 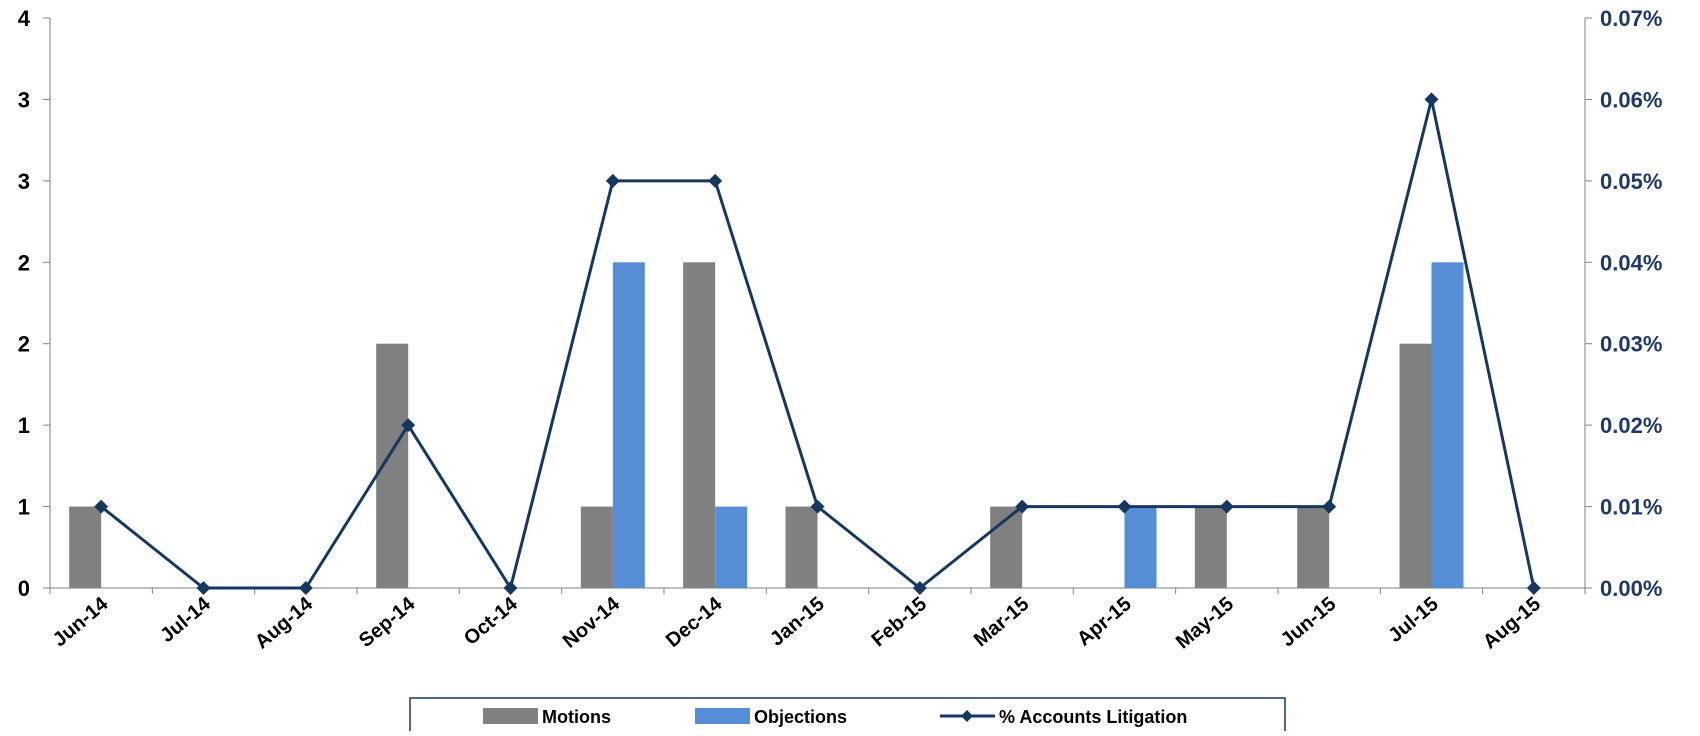 I want to click on x-tick-label: Jul-14, so click(x=185, y=619).